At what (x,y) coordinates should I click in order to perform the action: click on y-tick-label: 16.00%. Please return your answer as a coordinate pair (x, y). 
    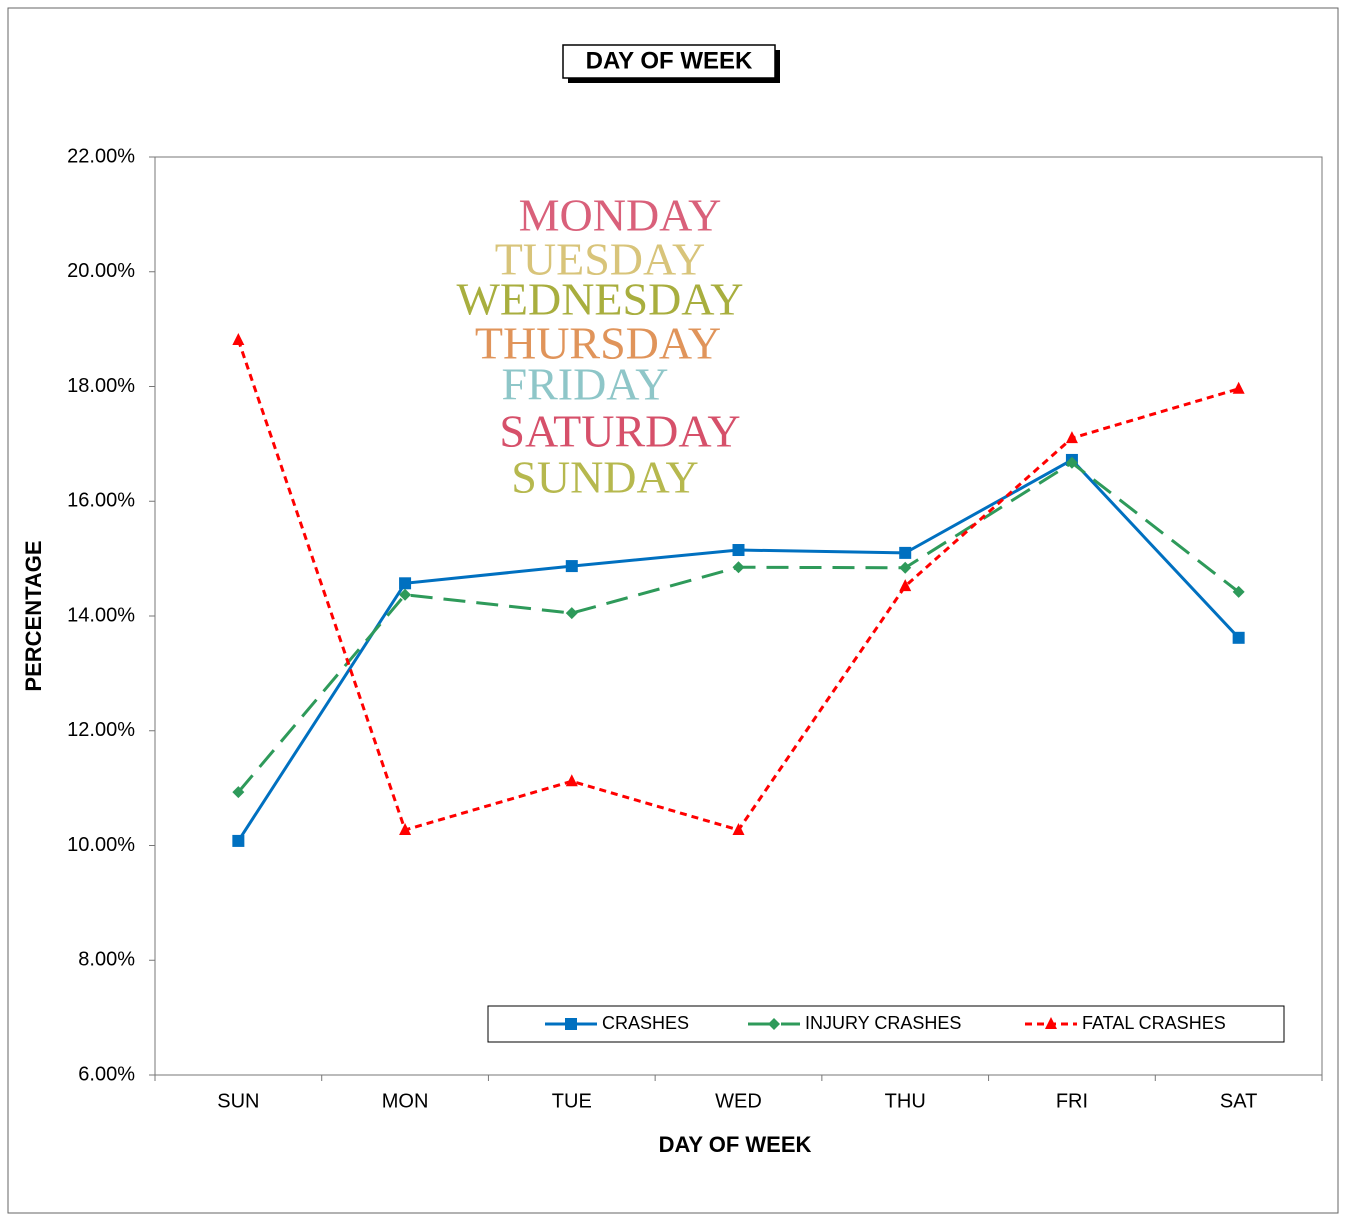
    Looking at the image, I should click on (101, 501).